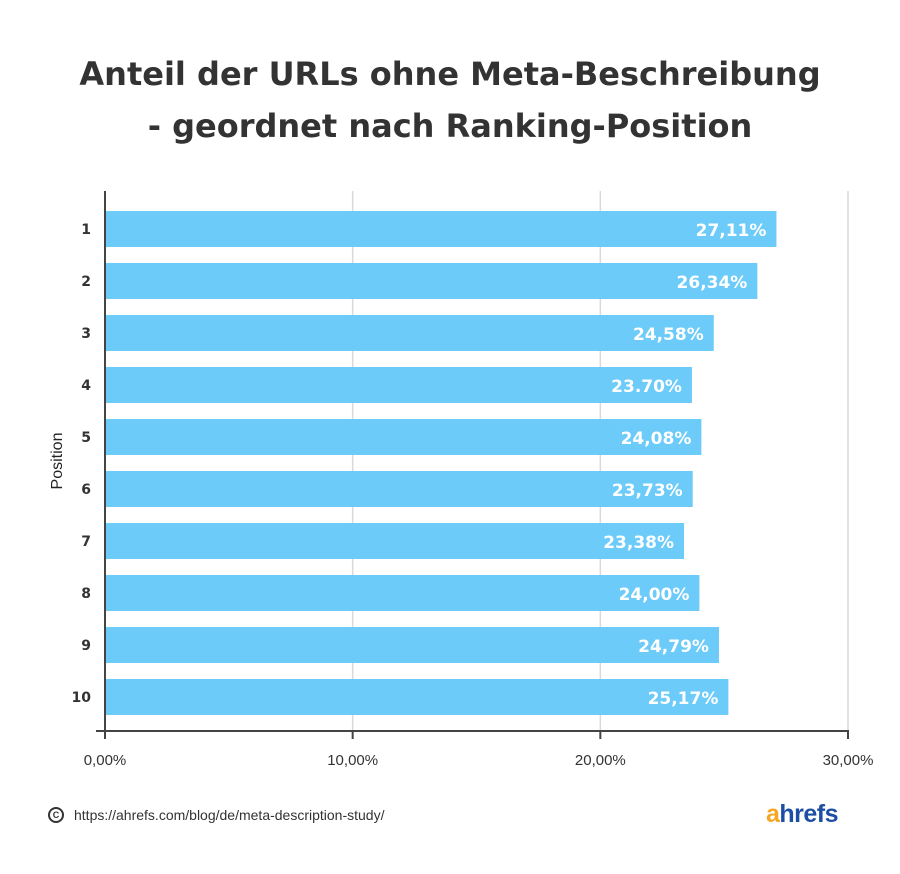  Describe the element at coordinates (600, 760) in the screenshot. I see `x-tick-label-2: 20,00%` at that location.